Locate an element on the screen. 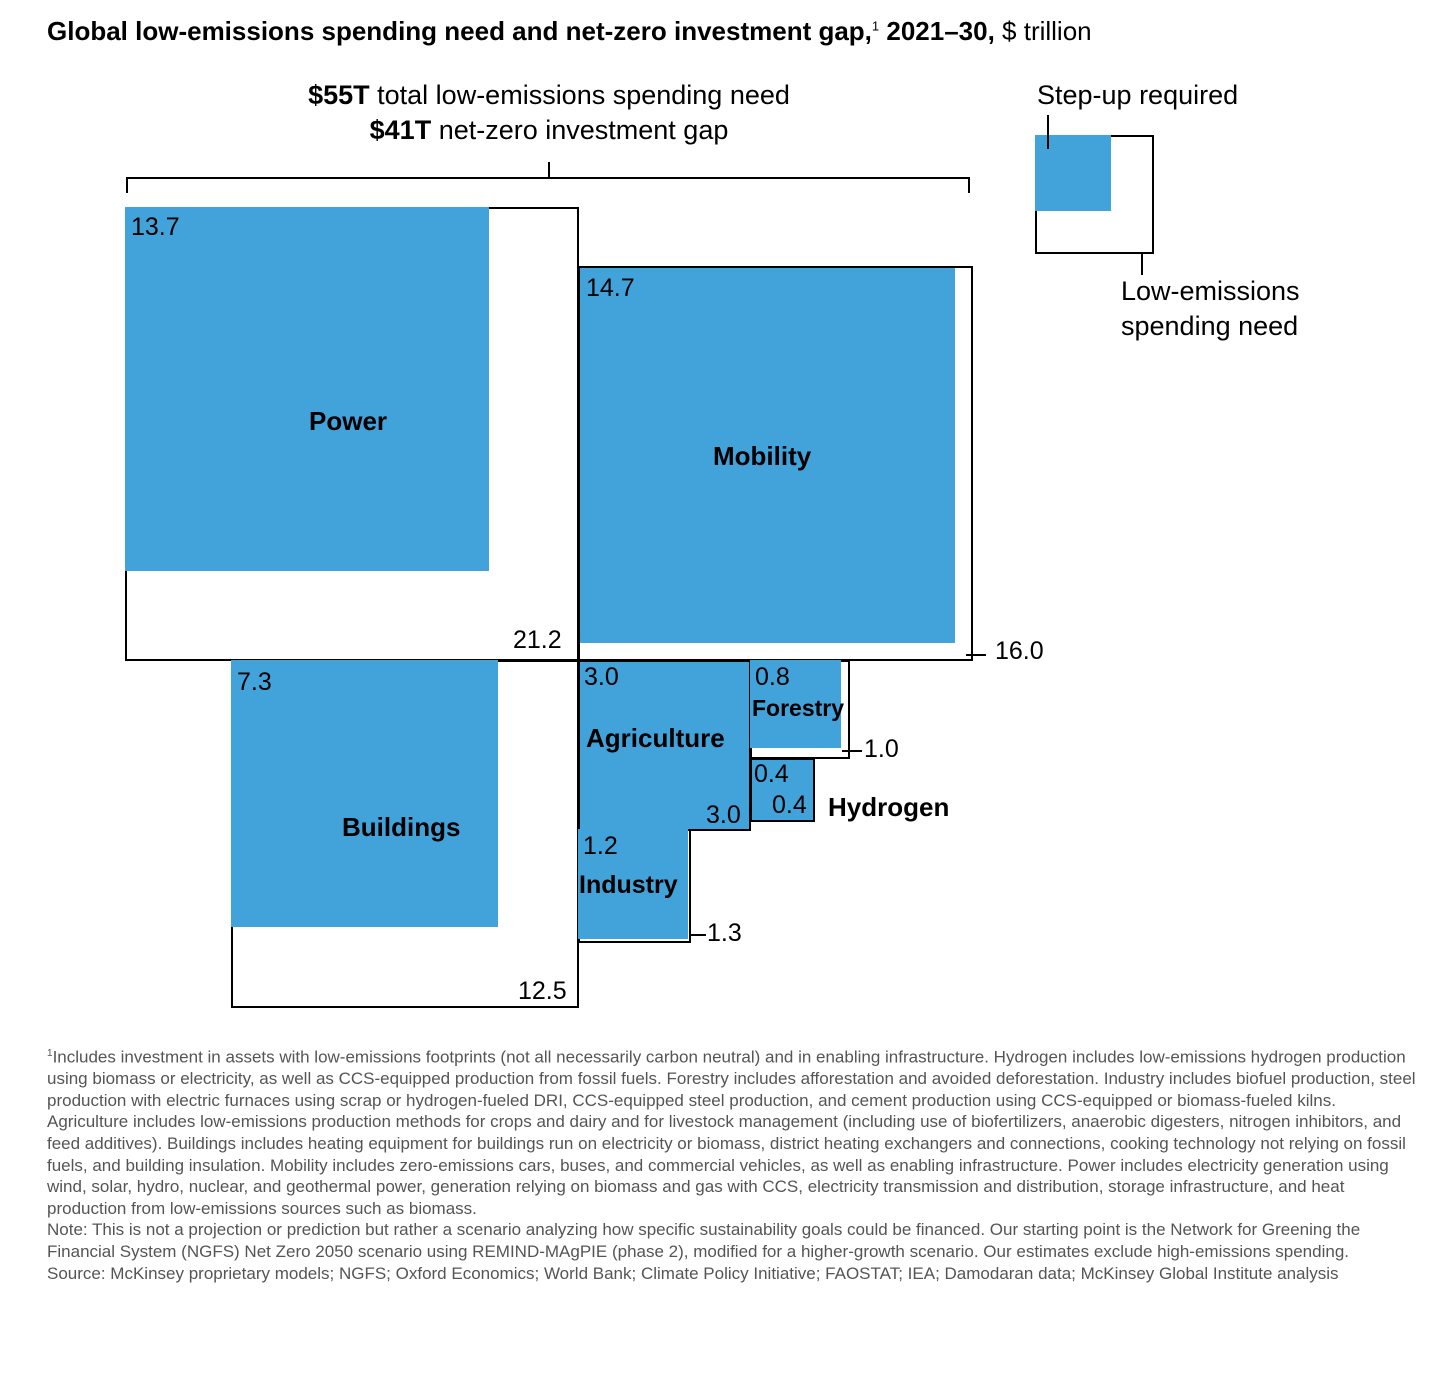 The width and height of the screenshot is (1448, 1375). bracket-line is located at coordinates (548, 178).